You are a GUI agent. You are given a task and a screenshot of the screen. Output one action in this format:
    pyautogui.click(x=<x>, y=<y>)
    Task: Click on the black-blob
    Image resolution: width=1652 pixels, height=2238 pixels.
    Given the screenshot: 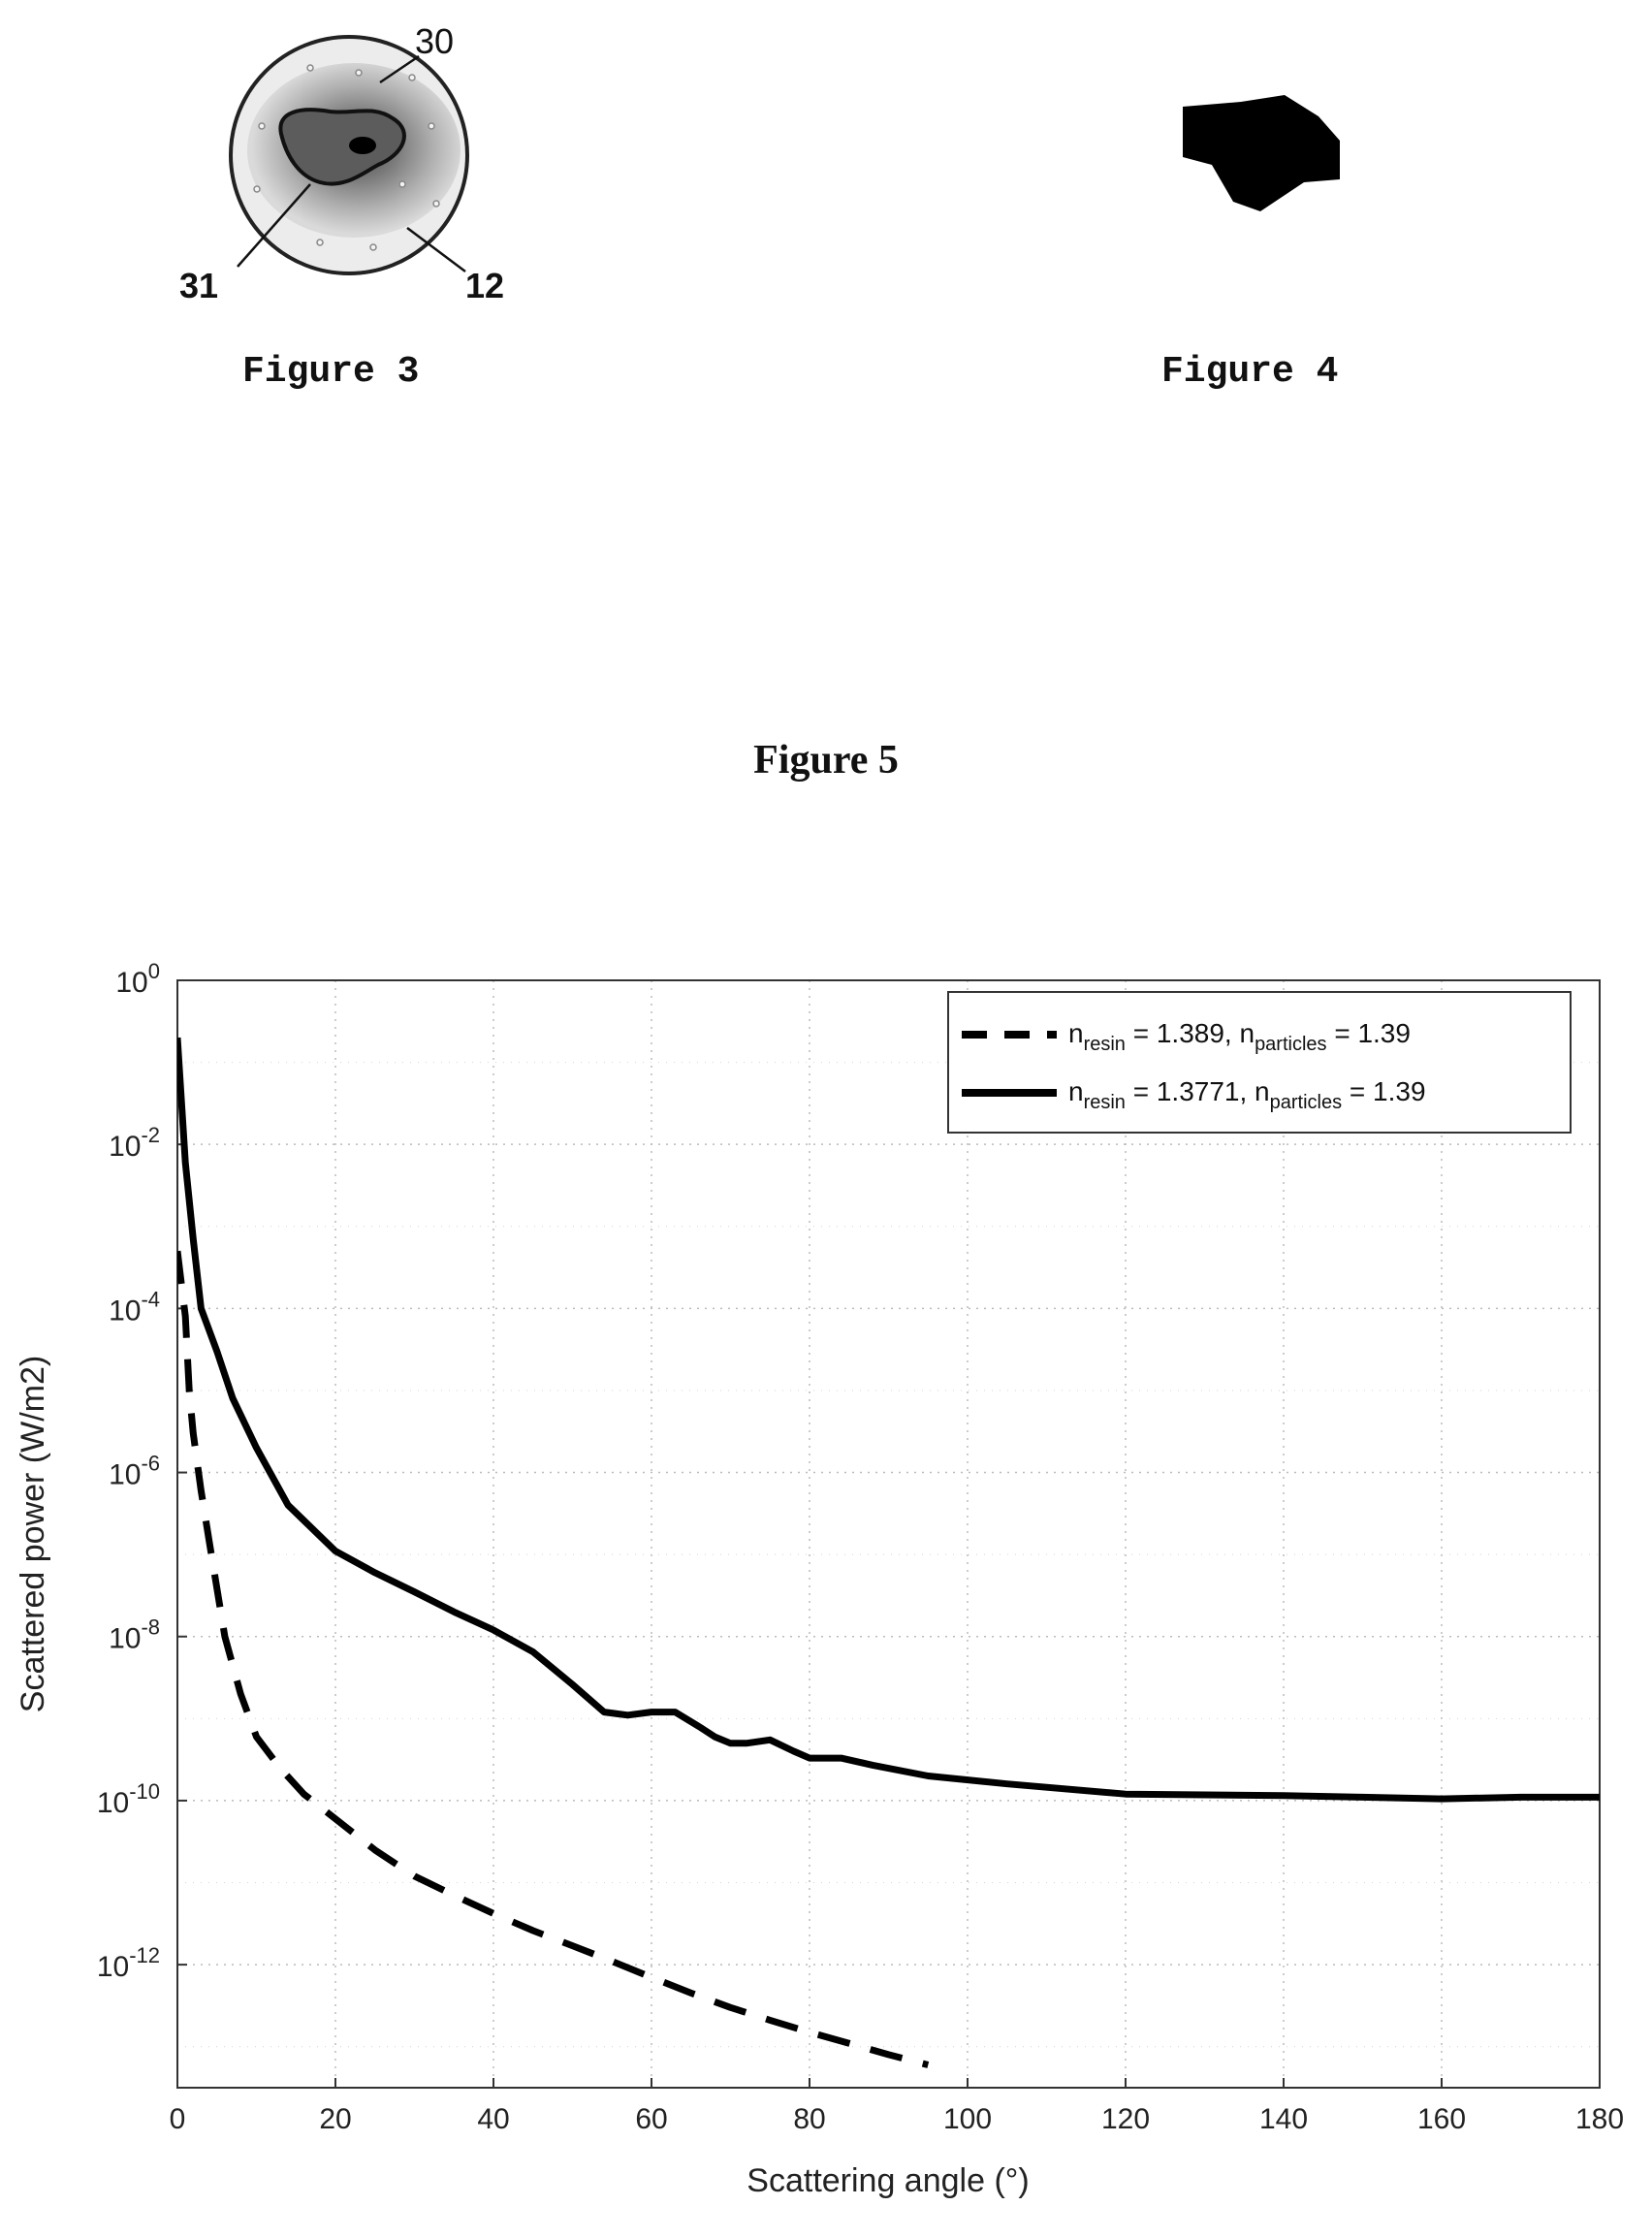 What is the action you would take?
    pyautogui.click(x=1262, y=153)
    